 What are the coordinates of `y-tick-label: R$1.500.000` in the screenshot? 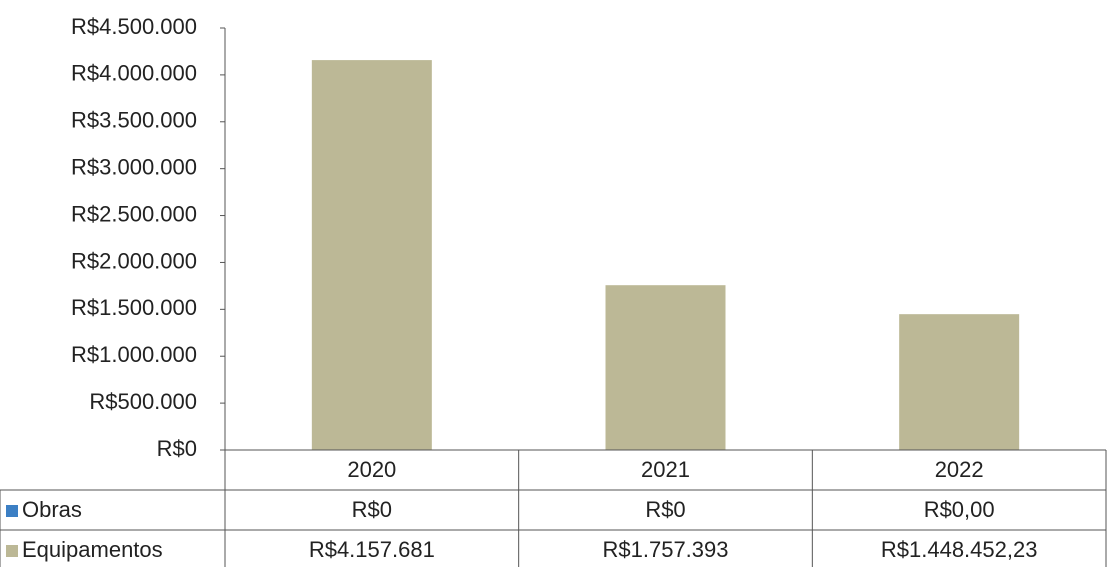 It's located at (134, 307).